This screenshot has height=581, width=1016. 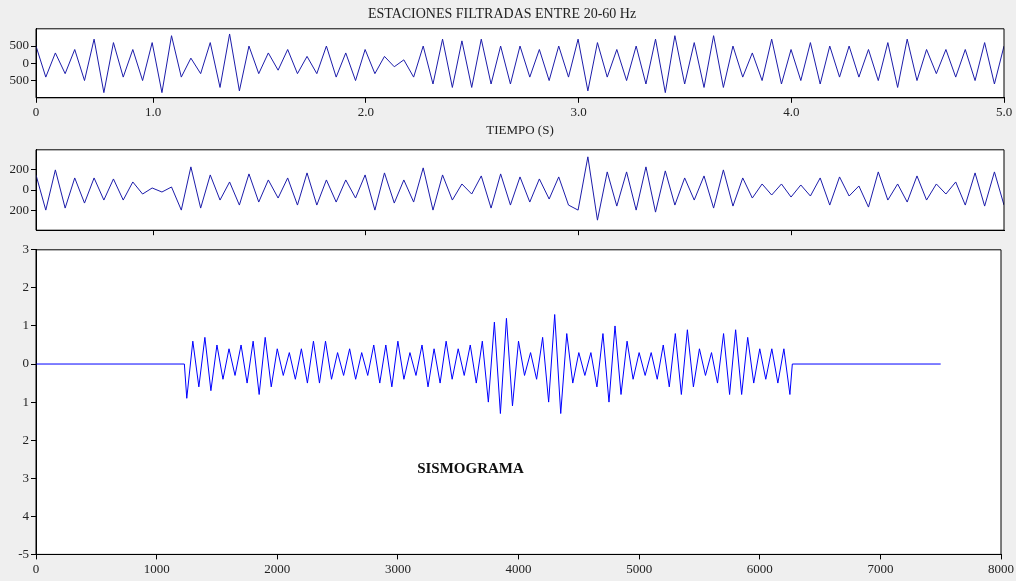 What do you see at coordinates (759, 568) in the screenshot?
I see `x-tick-label: 6000` at bounding box center [759, 568].